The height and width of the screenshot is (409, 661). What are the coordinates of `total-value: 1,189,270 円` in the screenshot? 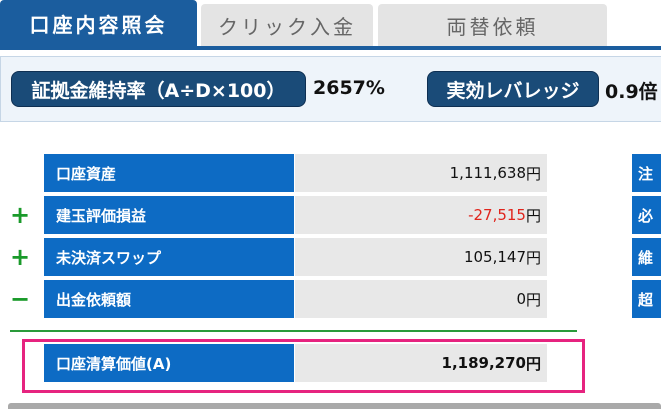 It's located at (421, 363).